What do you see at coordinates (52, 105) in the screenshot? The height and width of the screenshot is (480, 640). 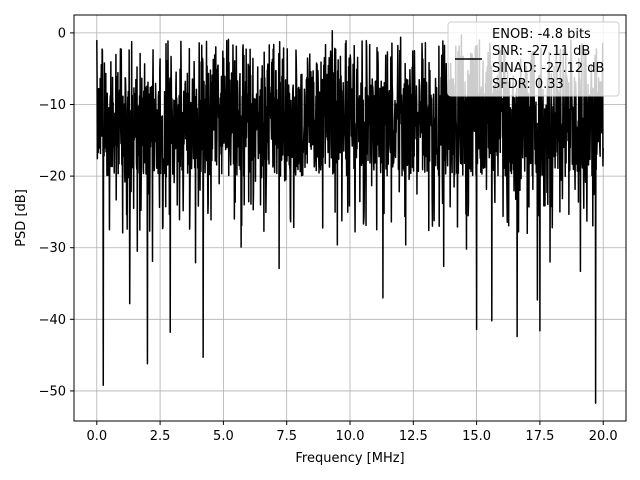 I see `y-tick-label: −10` at bounding box center [52, 105].